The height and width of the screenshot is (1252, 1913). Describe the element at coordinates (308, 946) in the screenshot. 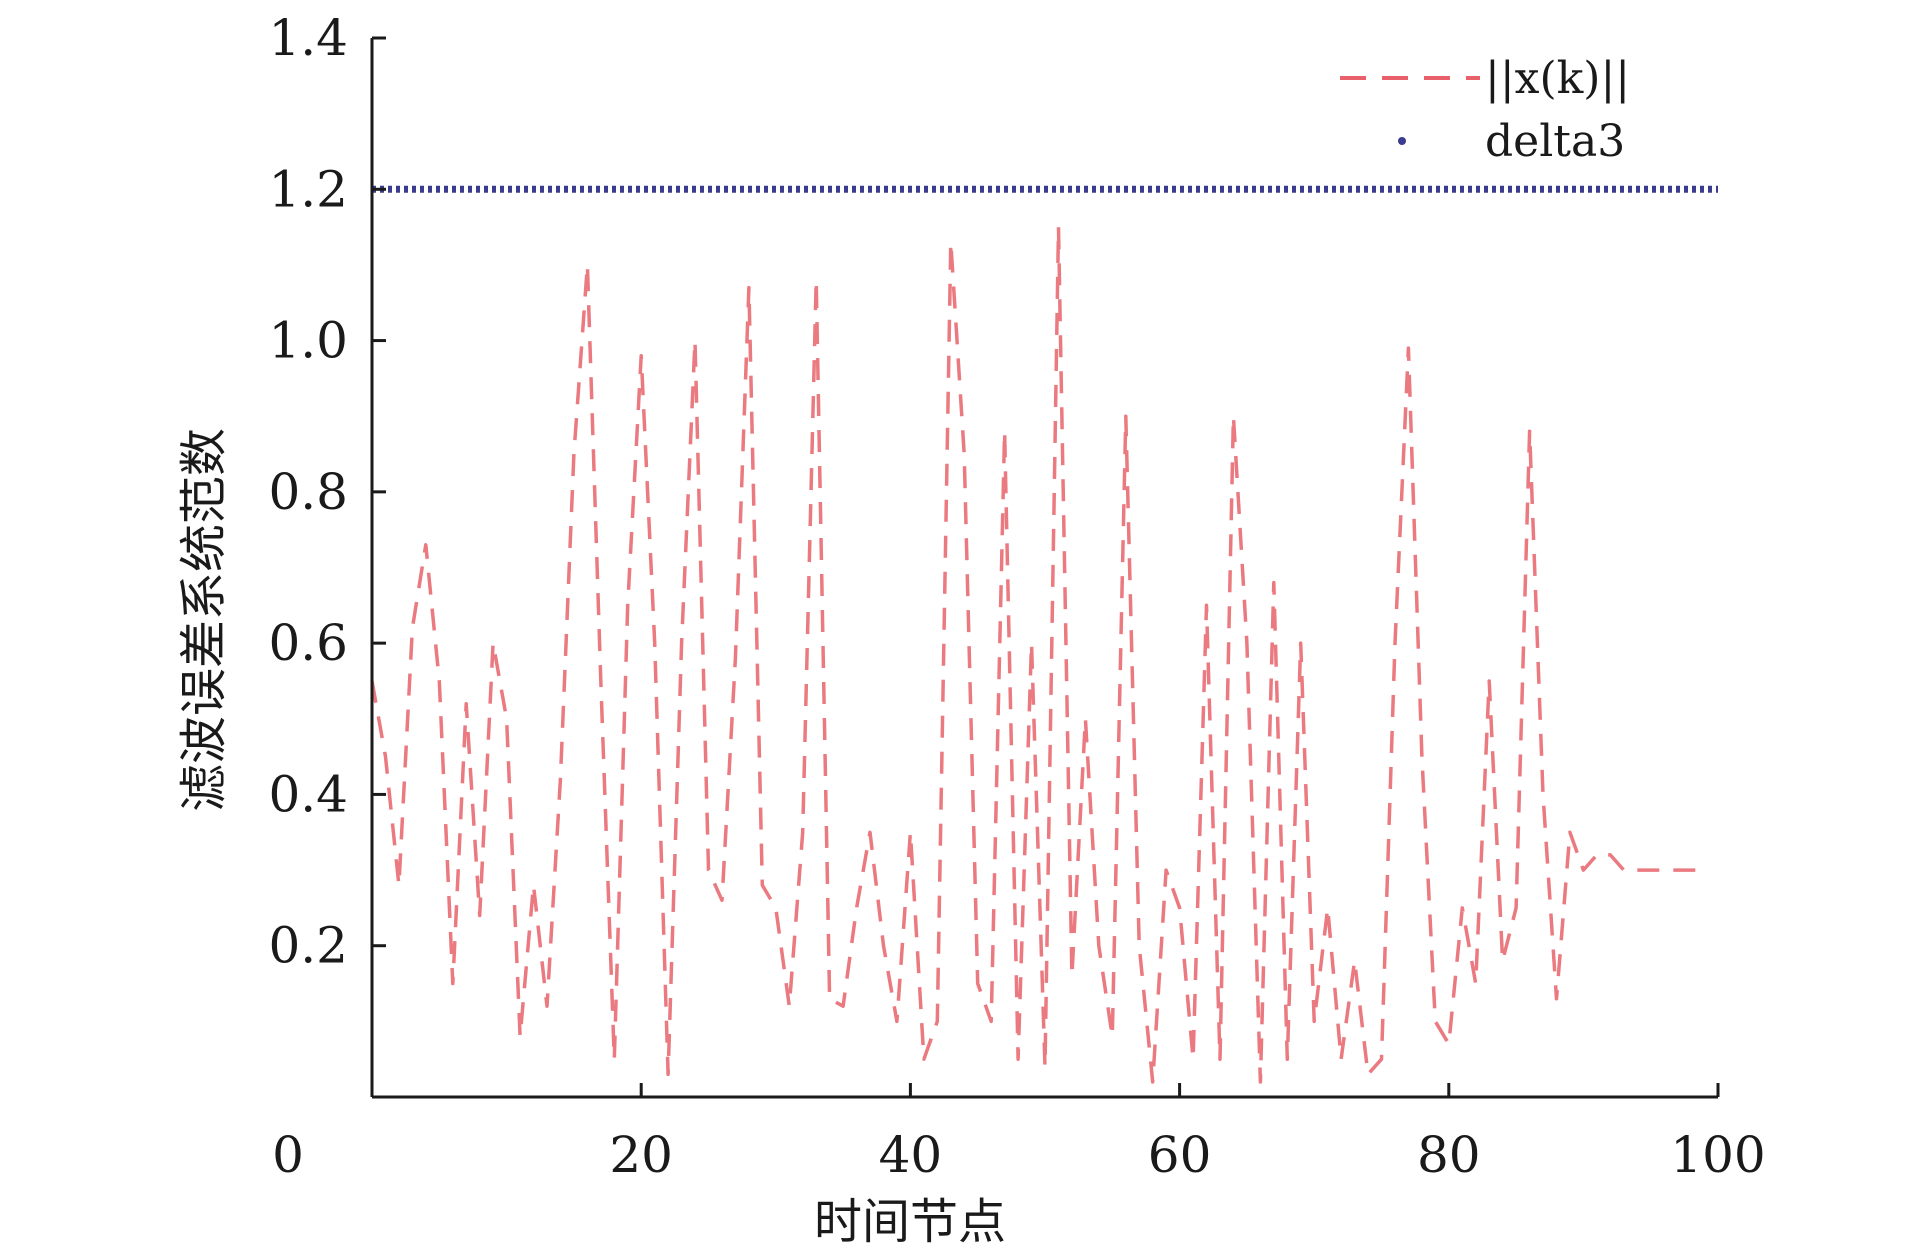

I see `y-tick-label: 0.2` at that location.